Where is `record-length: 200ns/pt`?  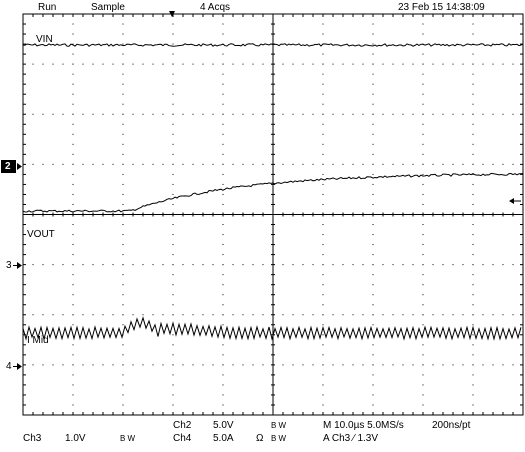 record-length: 200ns/pt is located at coordinates (451, 425).